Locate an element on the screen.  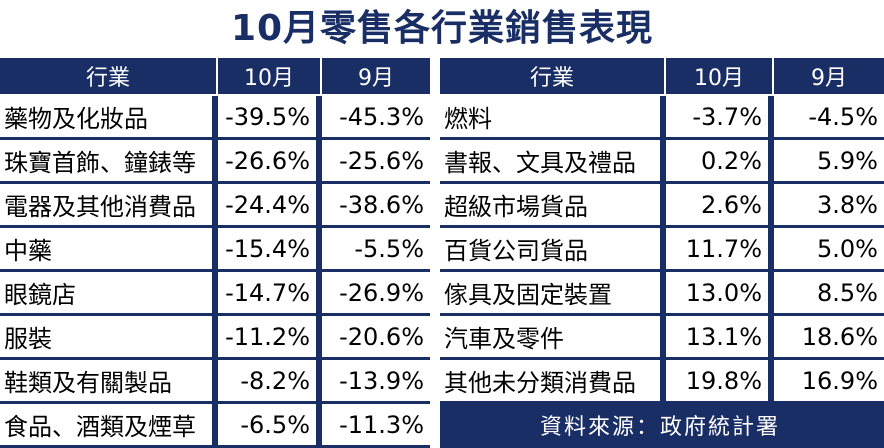
table-row: 中藥 -15.4% -5.5% is located at coordinates (215, 250).